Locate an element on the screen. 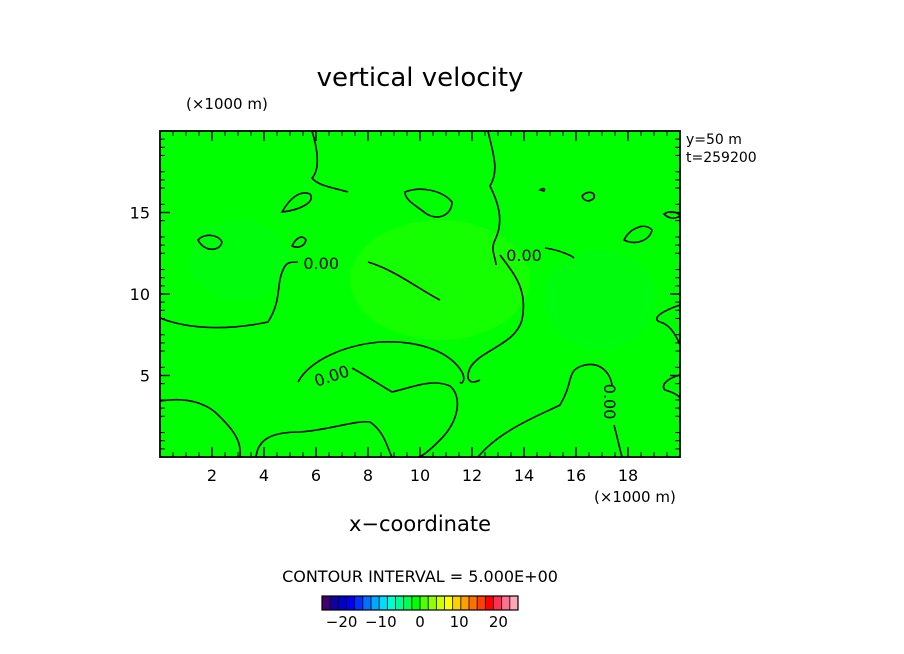 The image size is (904, 654). x-tick-label: 4 is located at coordinates (264, 475).